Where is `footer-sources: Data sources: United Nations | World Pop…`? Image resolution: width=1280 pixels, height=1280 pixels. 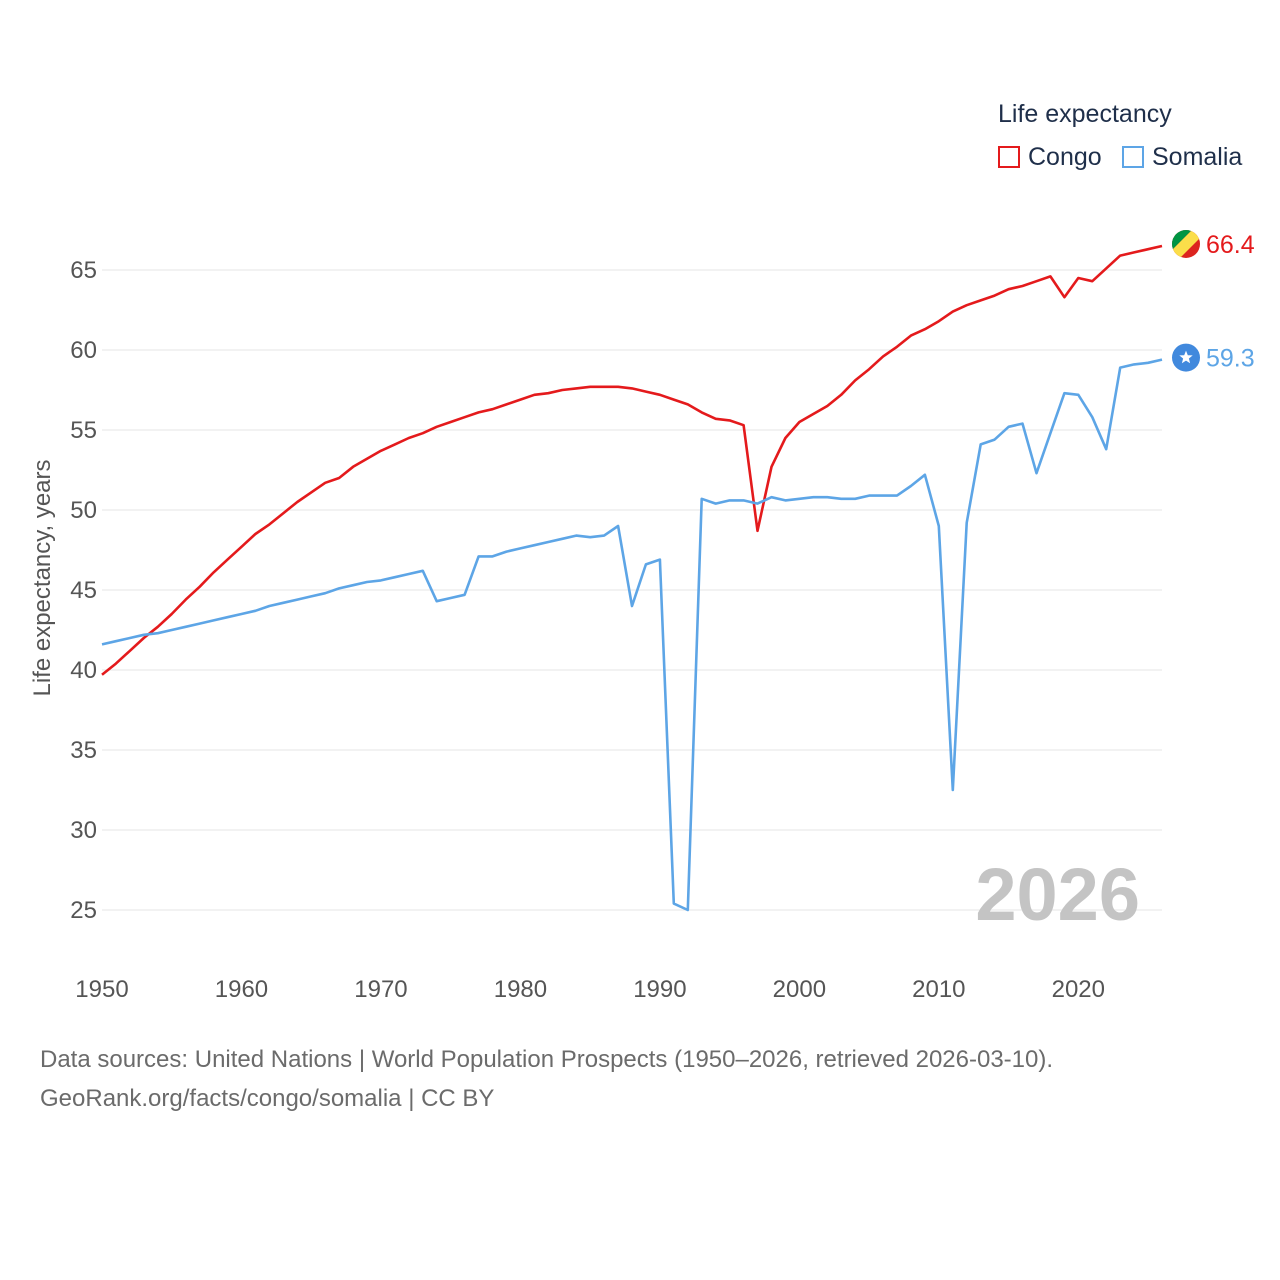
footer-sources: Data sources: United Nations | World Pop… is located at coordinates (547, 1059).